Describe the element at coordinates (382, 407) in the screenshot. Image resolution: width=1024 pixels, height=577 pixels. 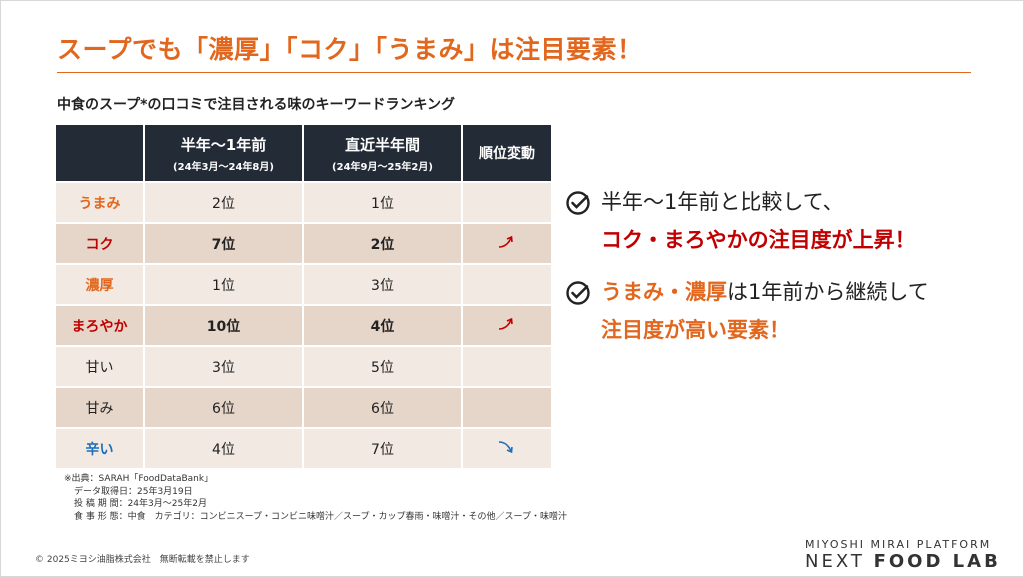
I see `recent-rank-cell: 6位` at that location.